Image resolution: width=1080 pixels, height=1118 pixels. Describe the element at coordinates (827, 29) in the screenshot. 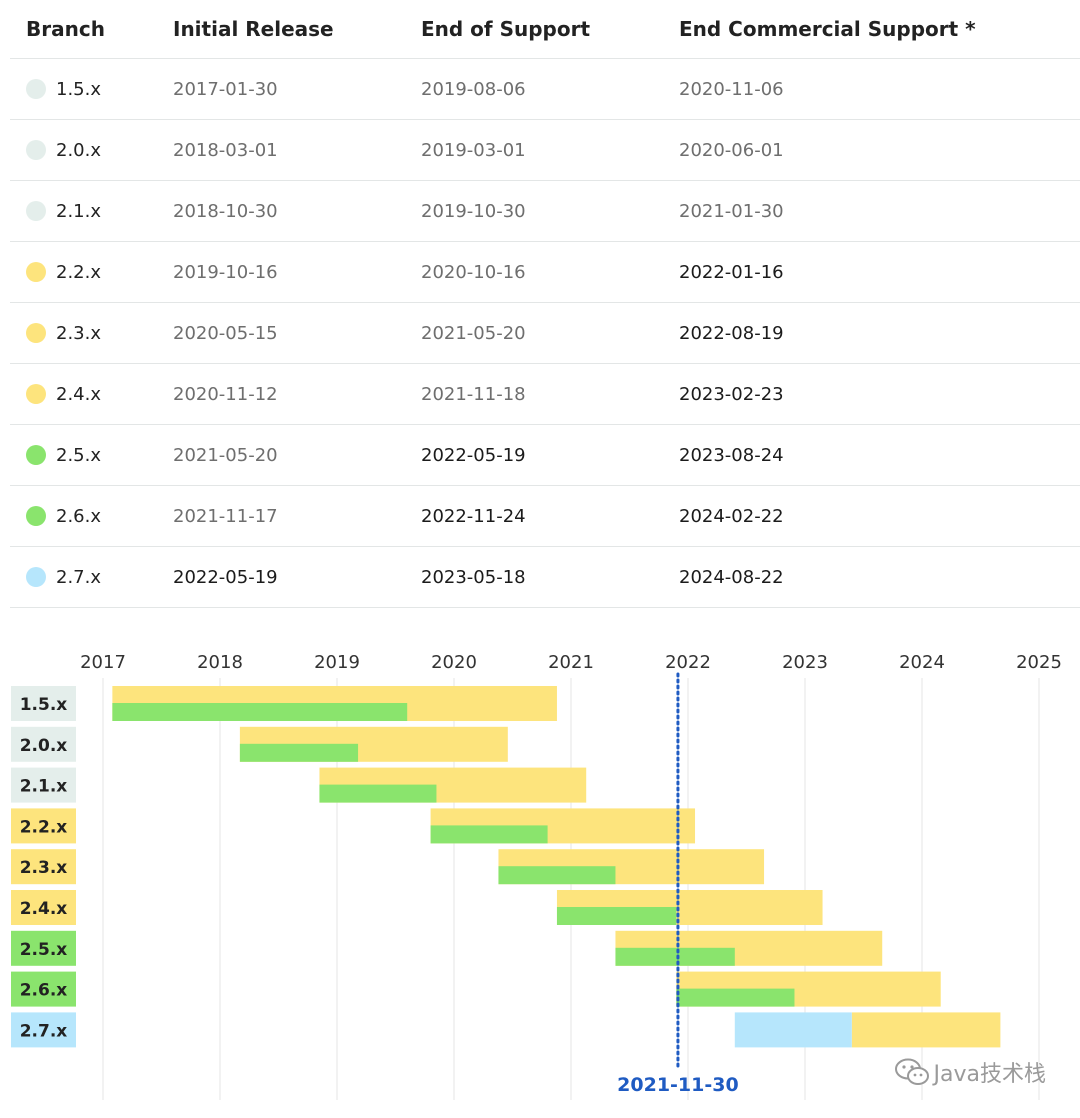

I see `header-end-commercial-support: End Commercial Support *` at that location.